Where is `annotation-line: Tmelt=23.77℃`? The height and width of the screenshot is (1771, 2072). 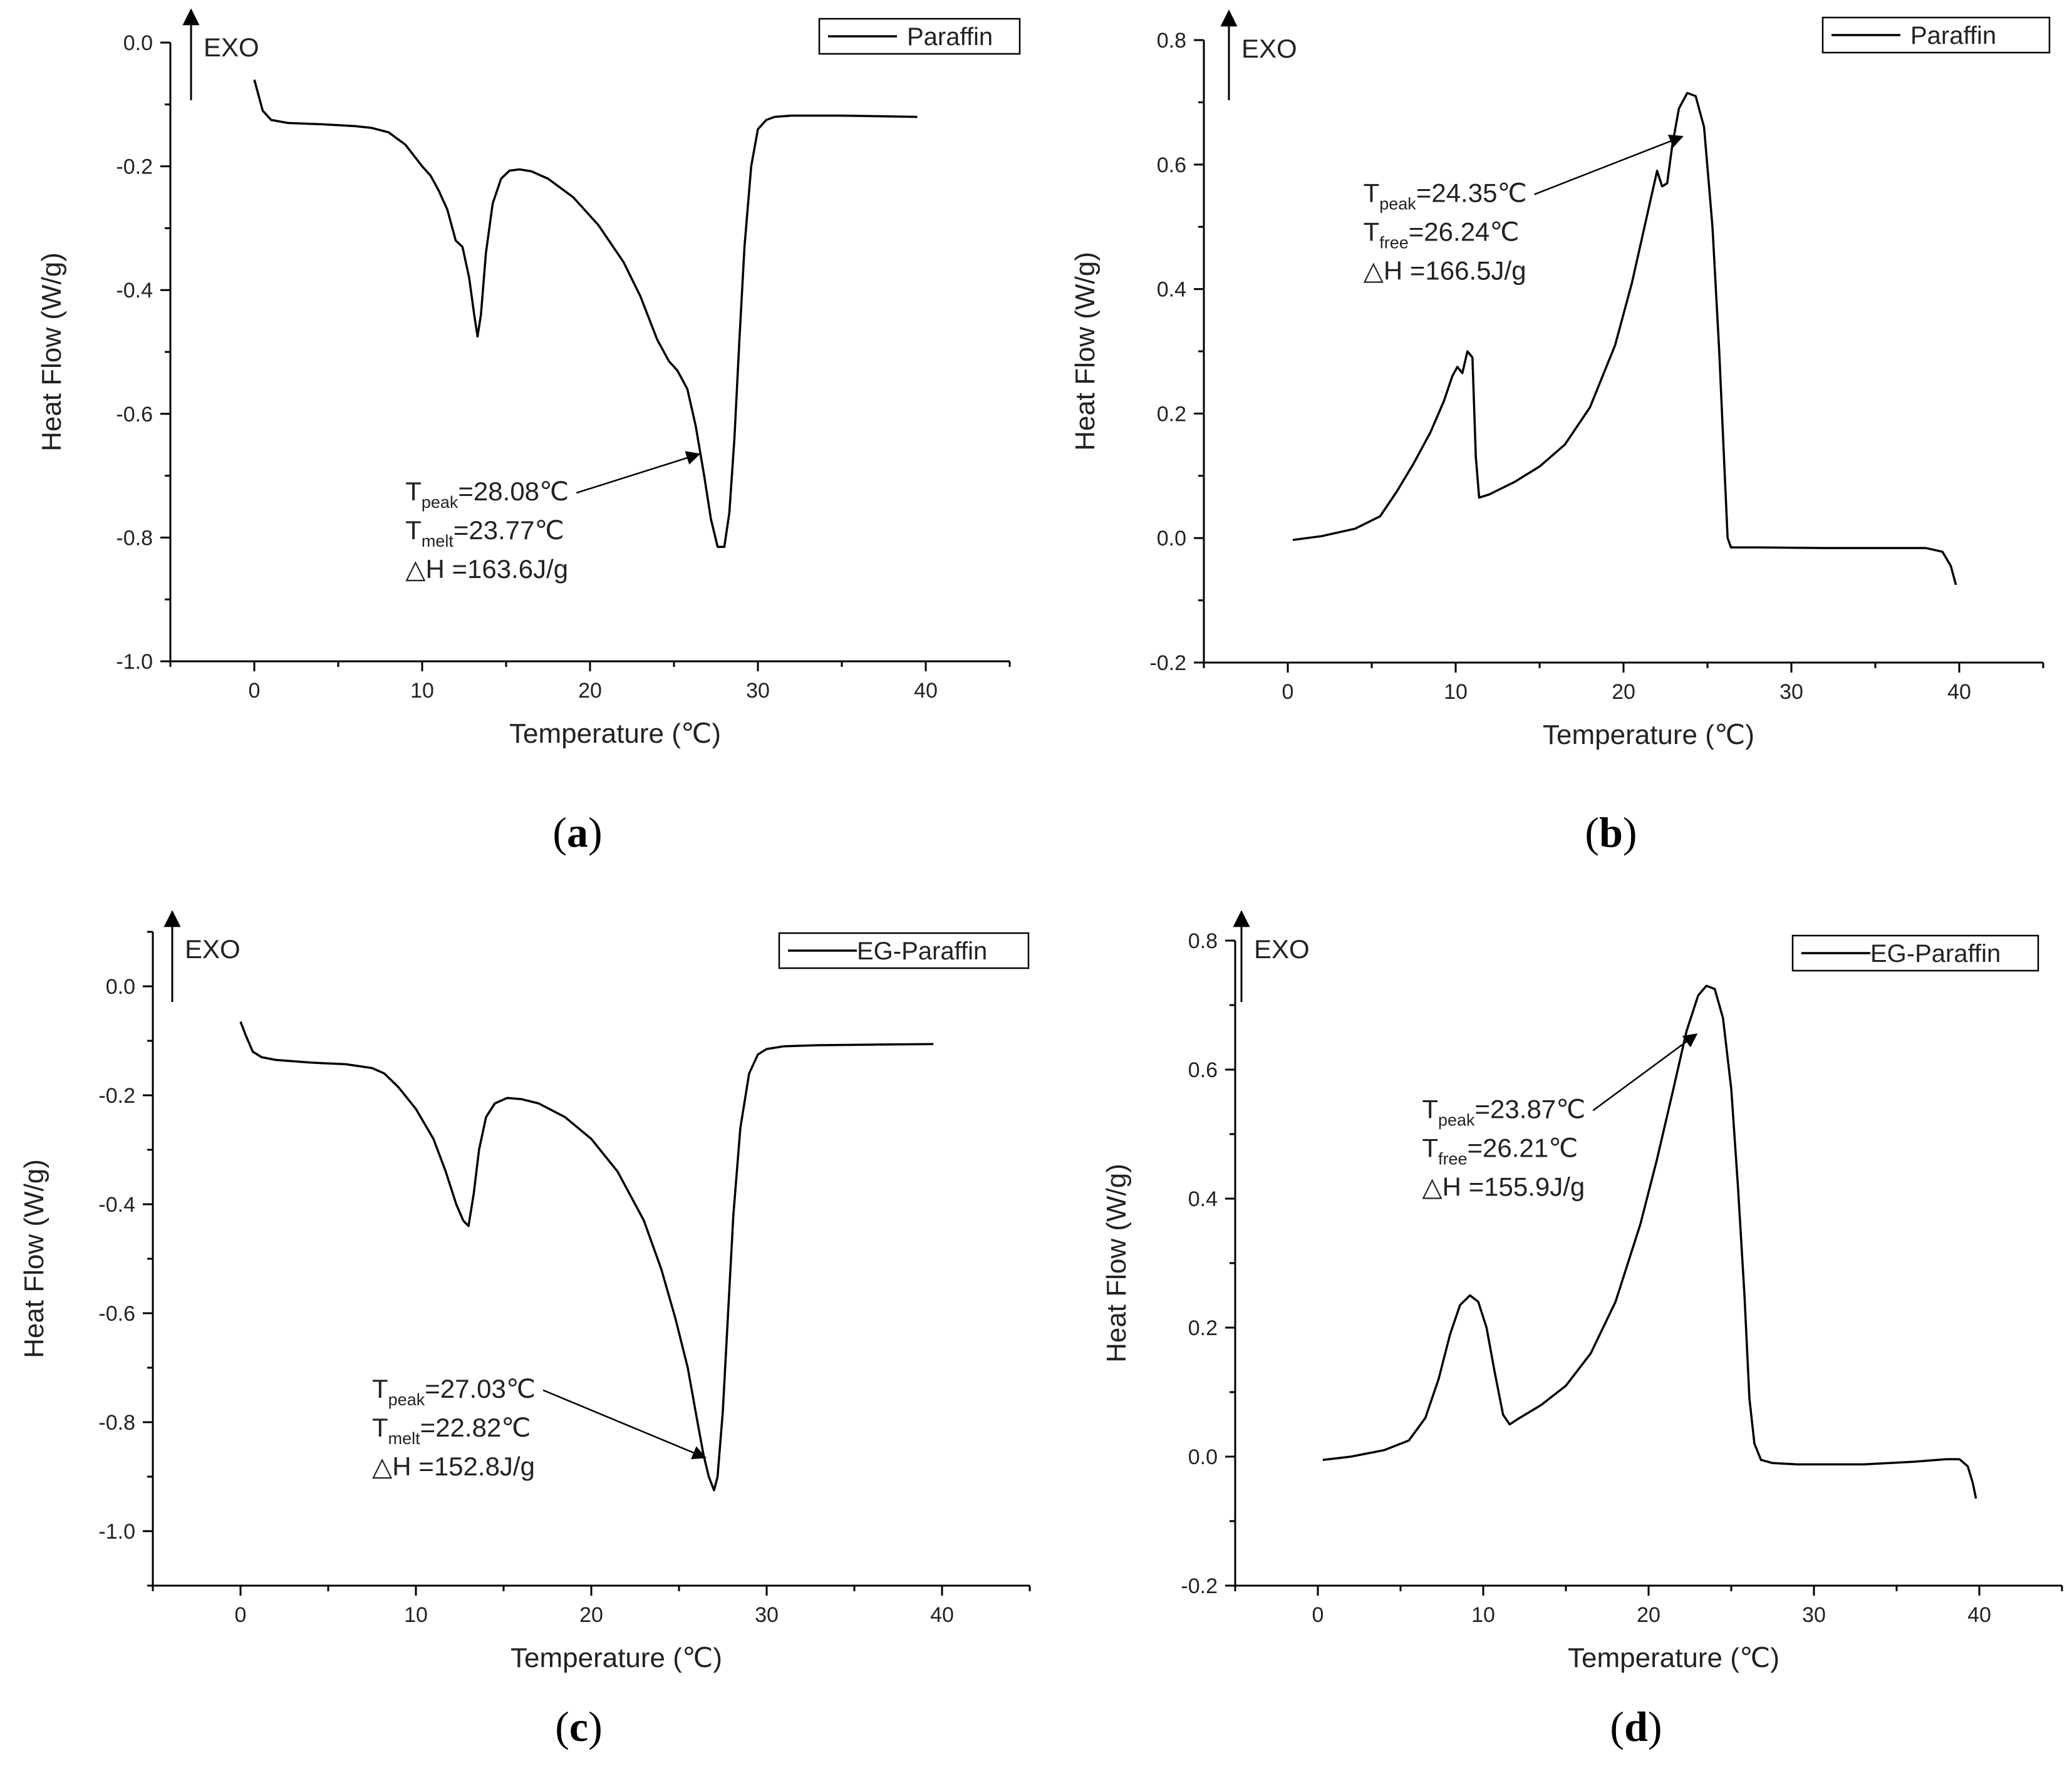
annotation-line: Tmelt=23.77℃ is located at coordinates (484, 532).